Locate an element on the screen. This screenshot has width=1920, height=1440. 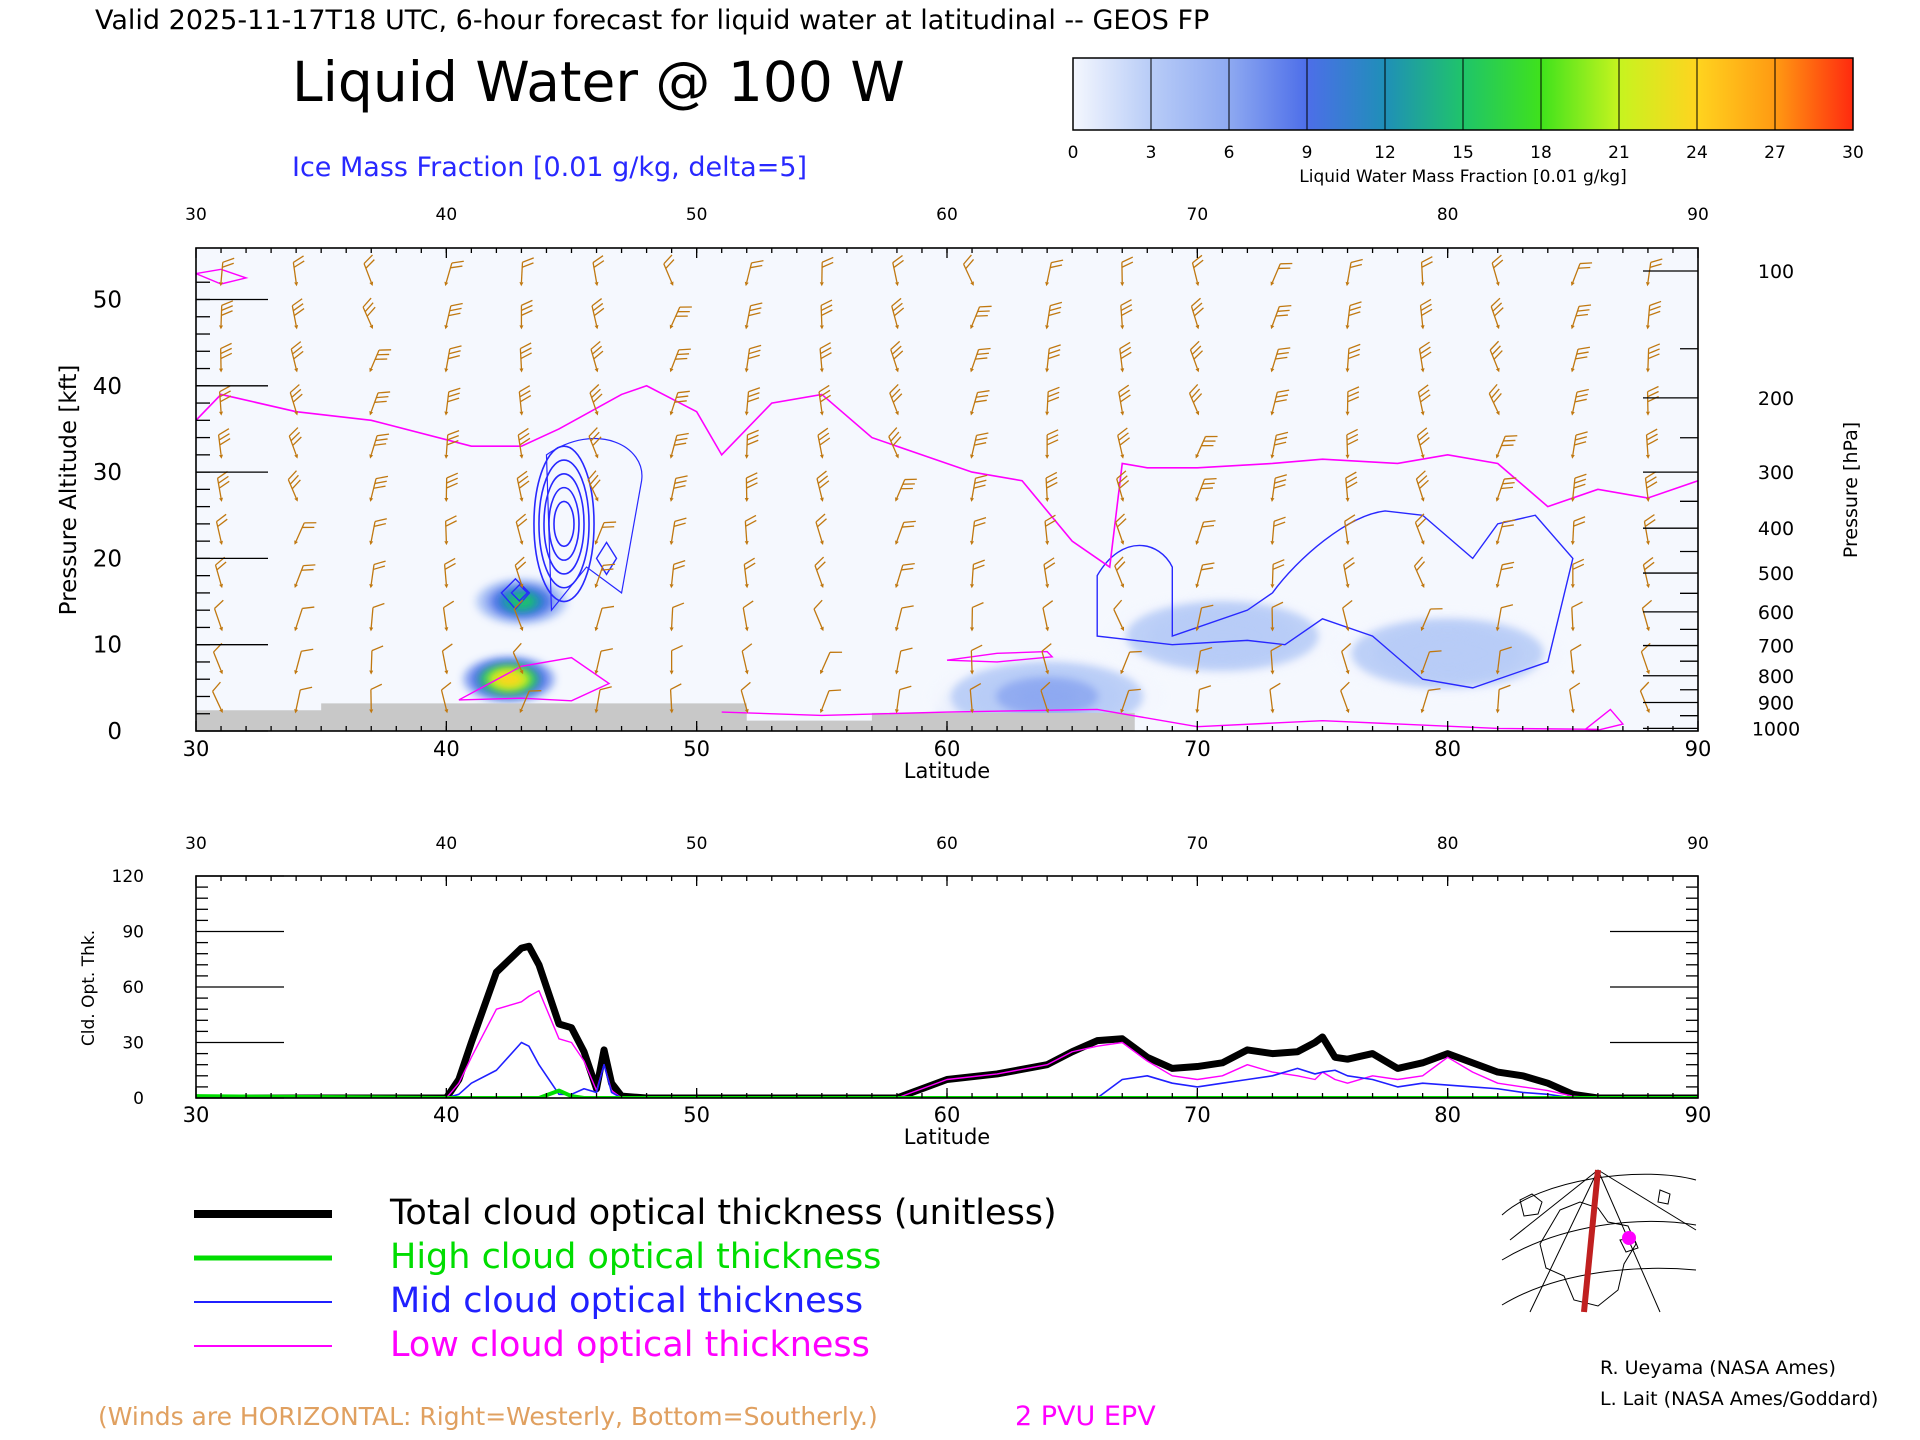
x-tick-label-top: 30 is located at coordinates (196, 215).